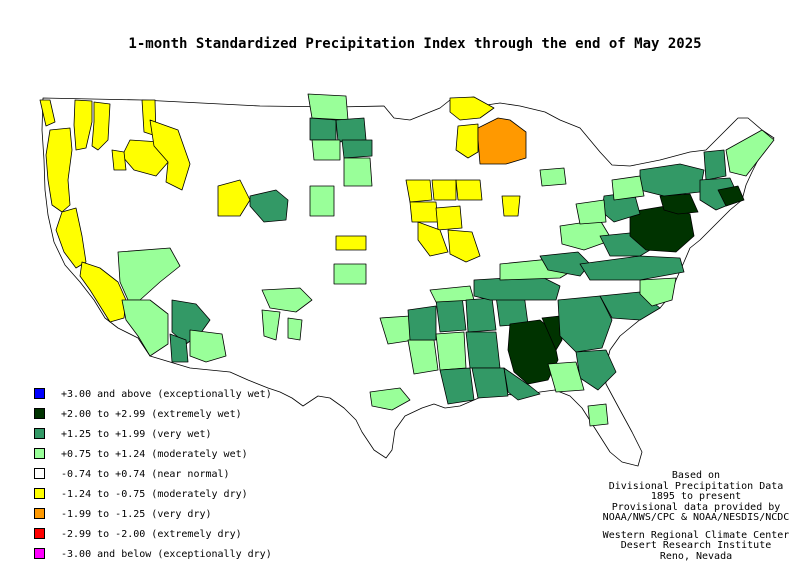 The image size is (800, 570). I want to click on legend-label: -1.99 to -1.25 (very dry), so click(136, 514).